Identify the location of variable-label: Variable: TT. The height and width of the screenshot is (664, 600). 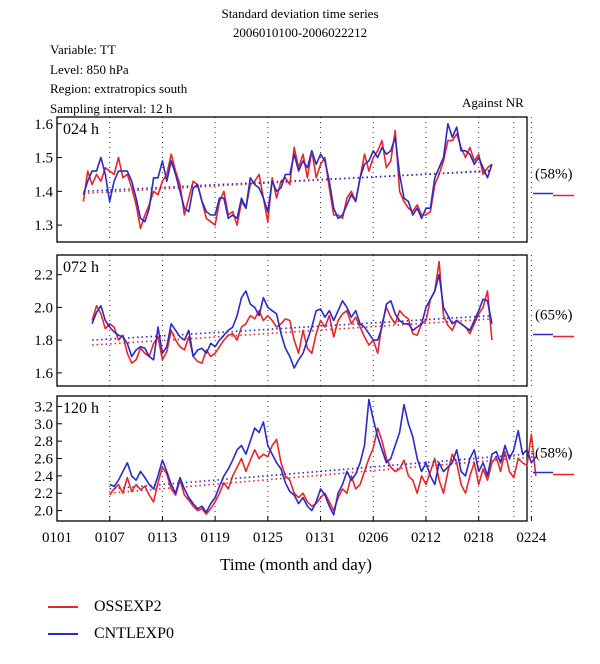
(83, 49).